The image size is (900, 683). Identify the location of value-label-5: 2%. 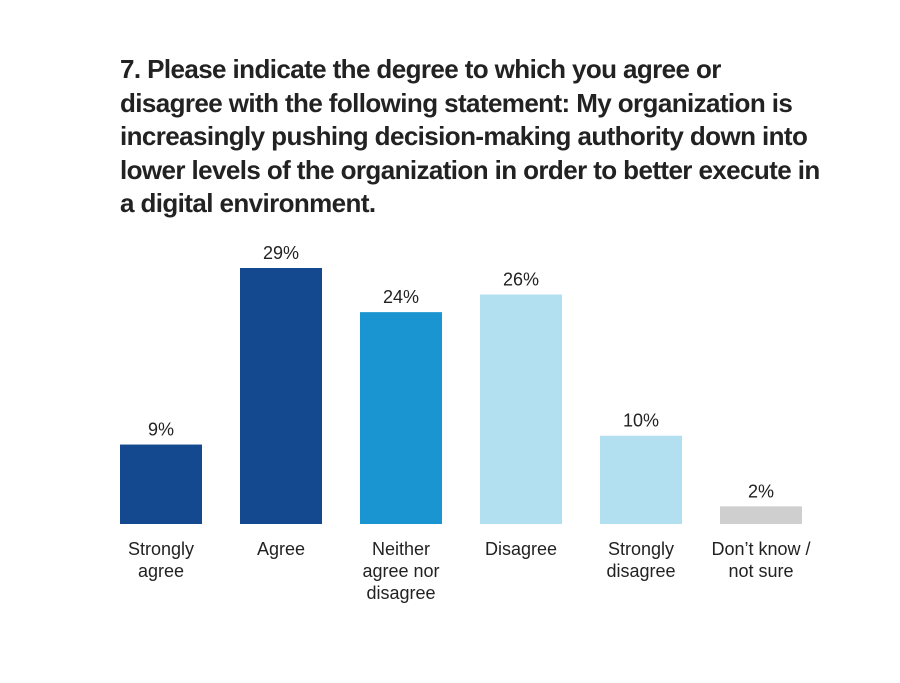
(761, 491).